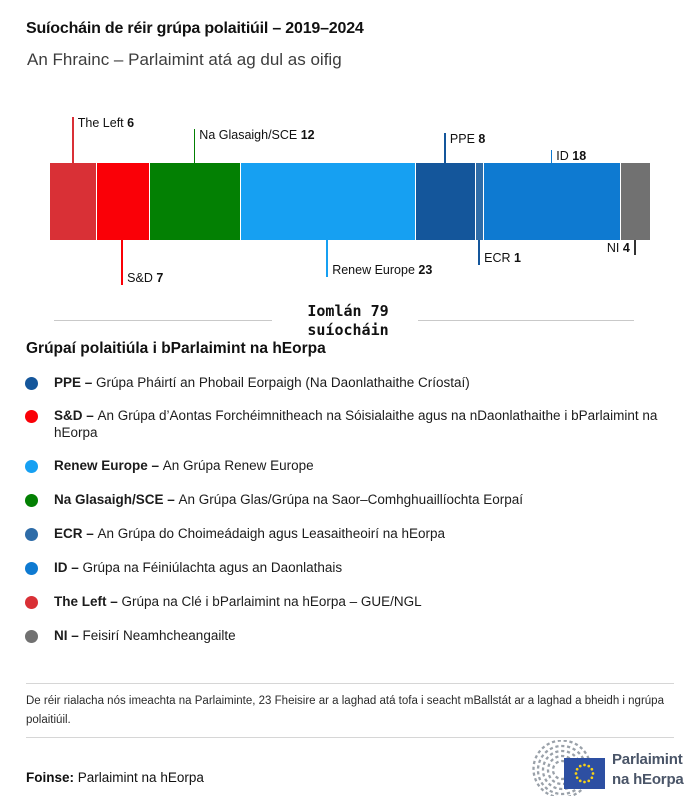 This screenshot has width=700, height=804. I want to click on bar-label-ecr: ECR 1, so click(502, 258).